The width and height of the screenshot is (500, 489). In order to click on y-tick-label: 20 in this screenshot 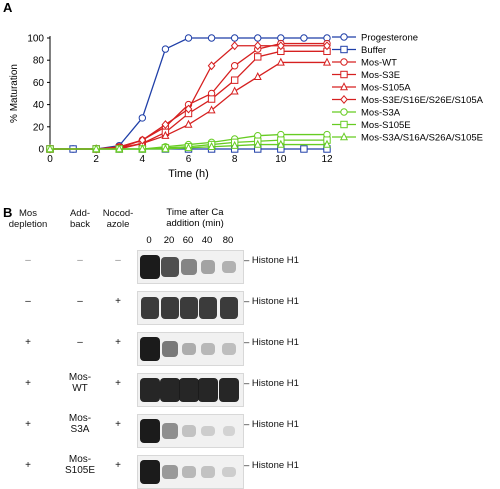, I will do `click(39, 127)`.